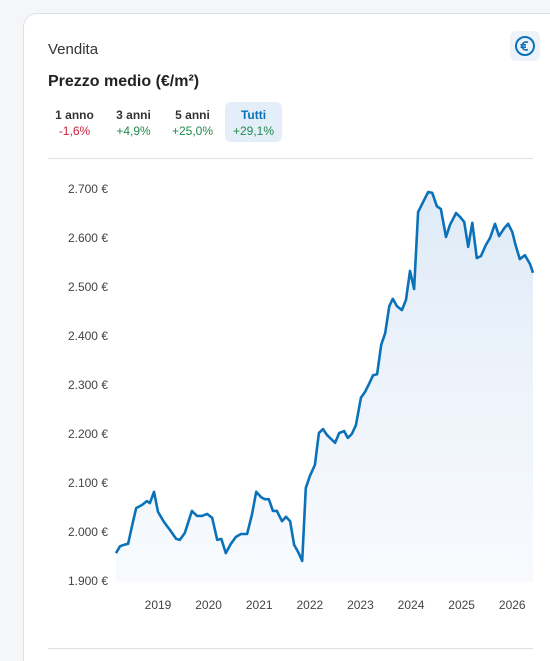  What do you see at coordinates (88, 238) in the screenshot?
I see `y-tick-label: 2.600 €` at bounding box center [88, 238].